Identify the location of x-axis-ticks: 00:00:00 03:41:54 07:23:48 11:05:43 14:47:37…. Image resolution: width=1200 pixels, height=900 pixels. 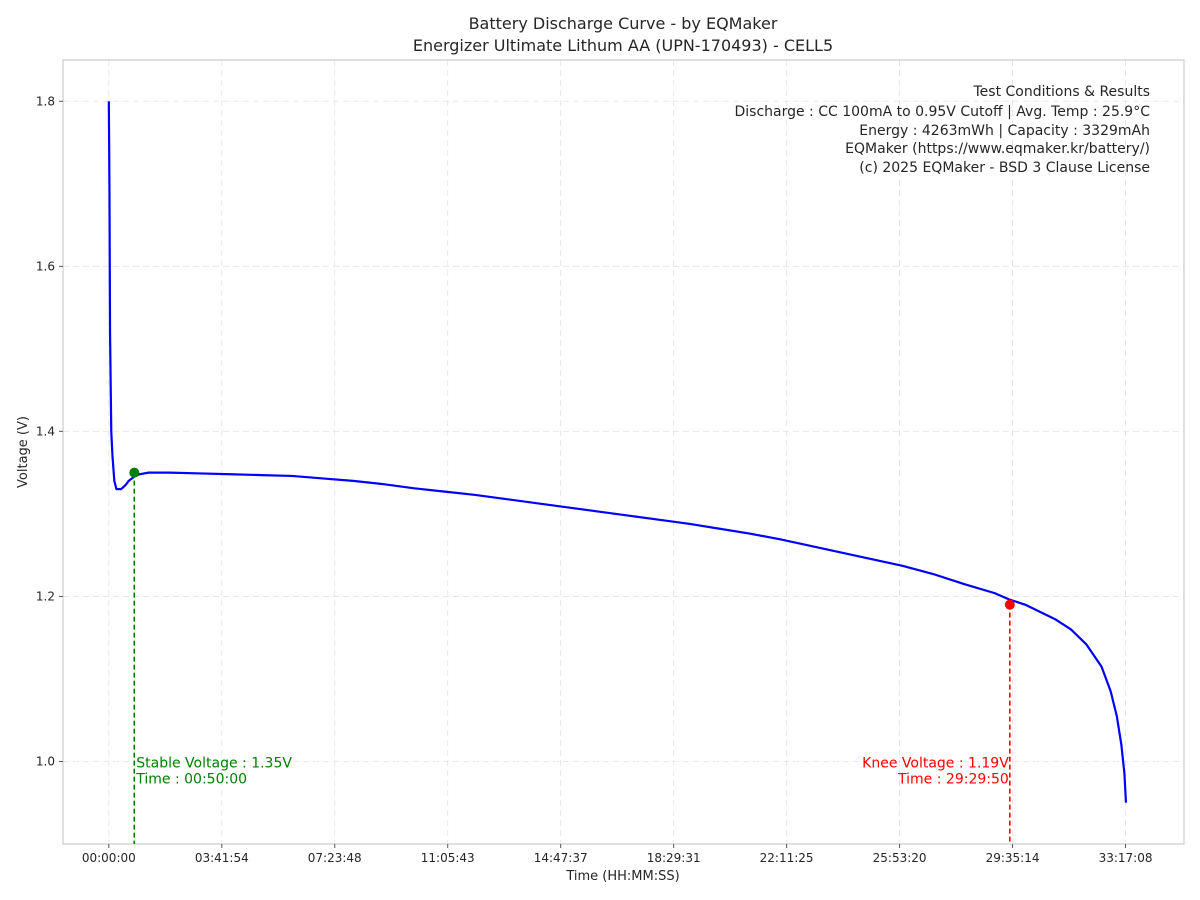
(617, 854).